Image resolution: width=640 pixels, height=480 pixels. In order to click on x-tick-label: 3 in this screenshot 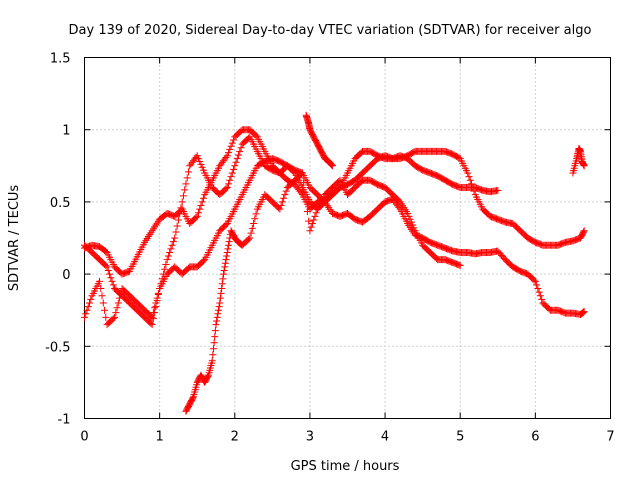, I will do `click(310, 437)`.